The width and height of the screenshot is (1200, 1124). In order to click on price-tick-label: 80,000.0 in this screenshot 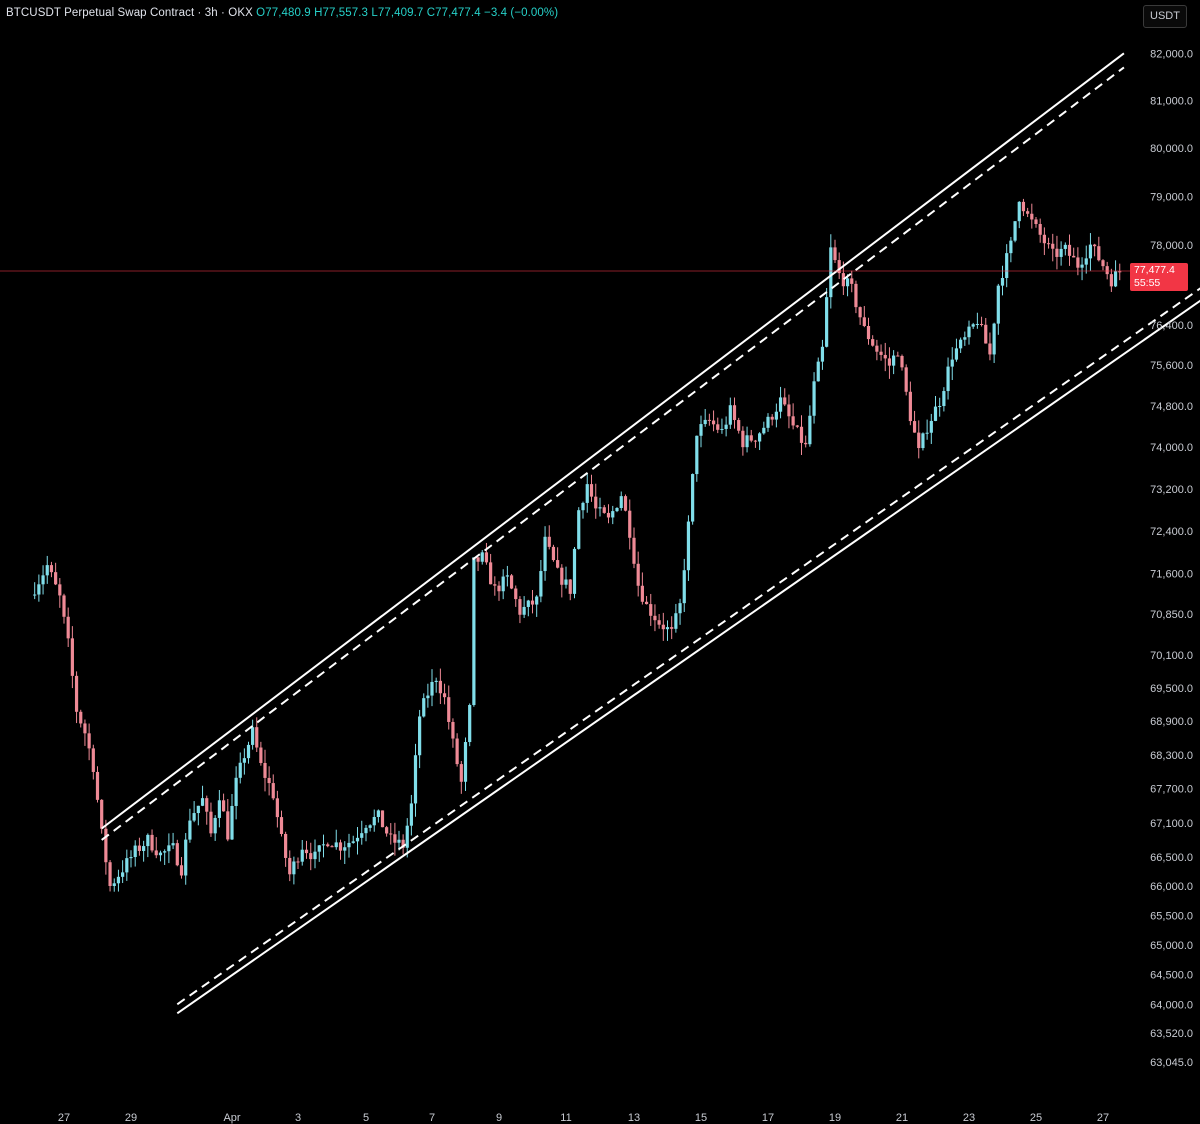, I will do `click(1171, 149)`.